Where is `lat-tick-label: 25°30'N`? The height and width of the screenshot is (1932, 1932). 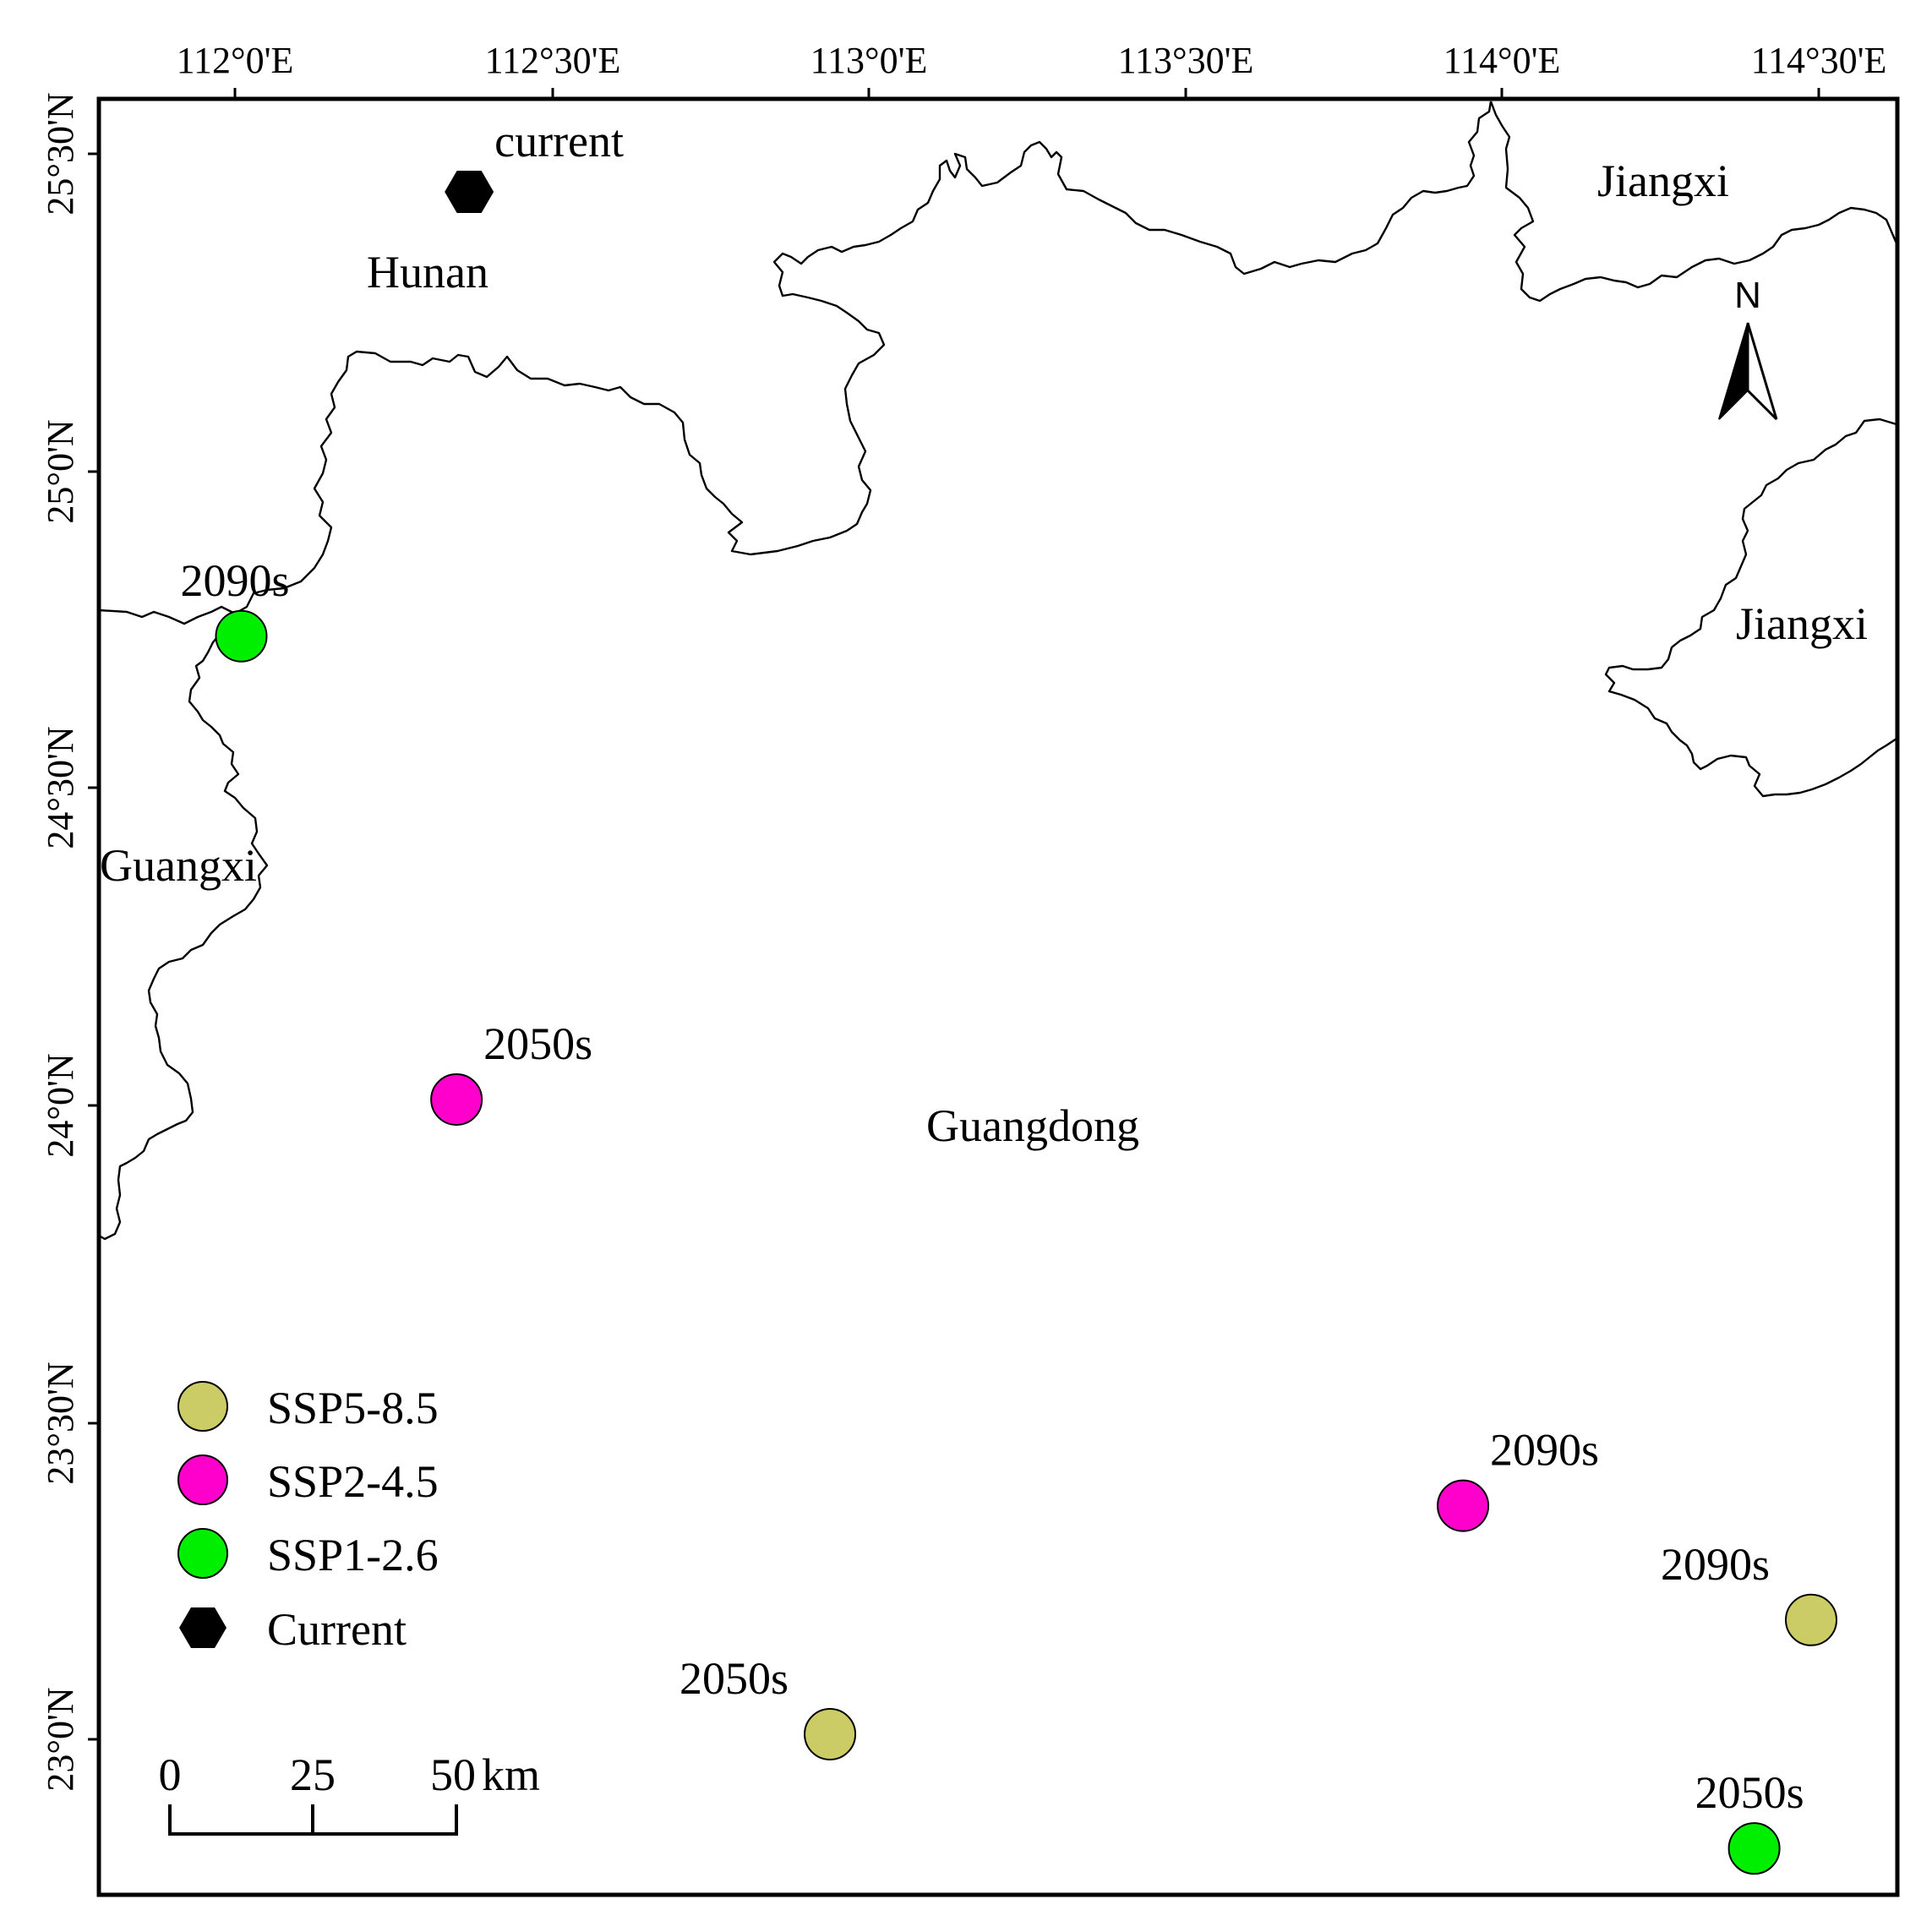 lat-tick-label: 25°30'N is located at coordinates (60, 153).